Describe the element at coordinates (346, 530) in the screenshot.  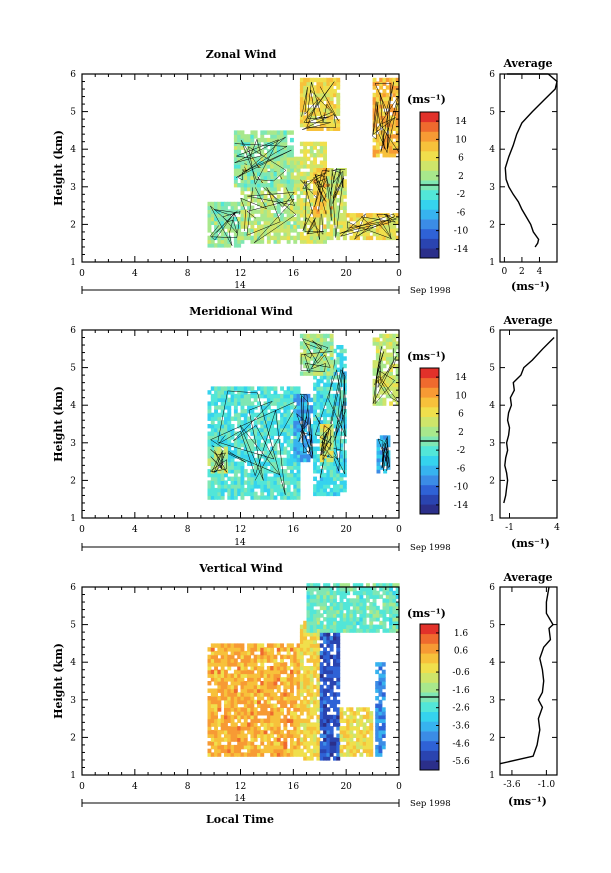
I see `x-tick-label: 20` at that location.